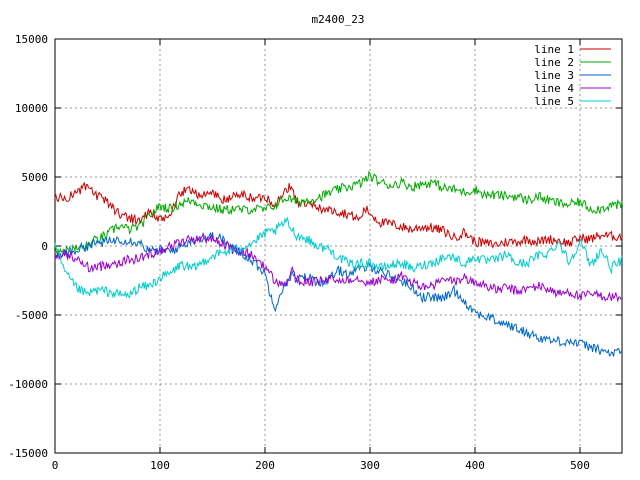 The image size is (640, 480). Describe the element at coordinates (28, 384) in the screenshot. I see `y-tick-label: -10000` at that location.